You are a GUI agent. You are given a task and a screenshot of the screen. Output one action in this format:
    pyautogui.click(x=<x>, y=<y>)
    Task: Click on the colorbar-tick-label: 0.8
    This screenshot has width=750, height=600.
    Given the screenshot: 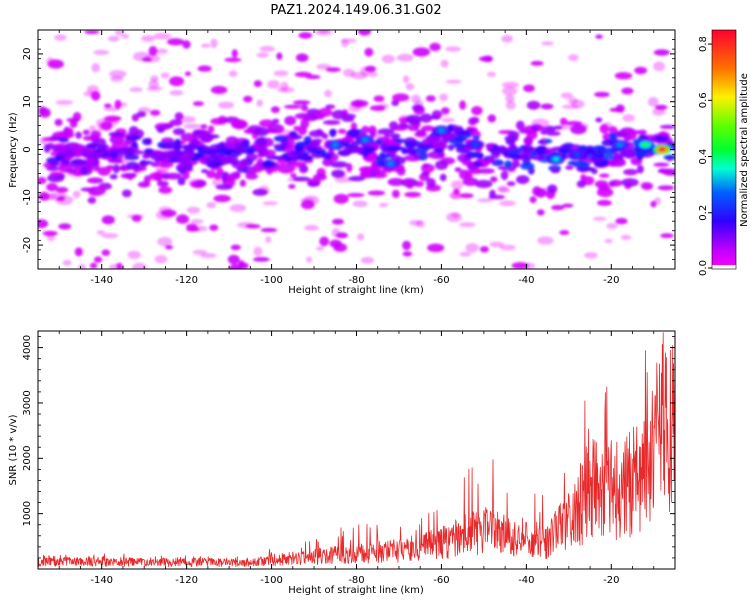 What is the action you would take?
    pyautogui.click(x=703, y=44)
    